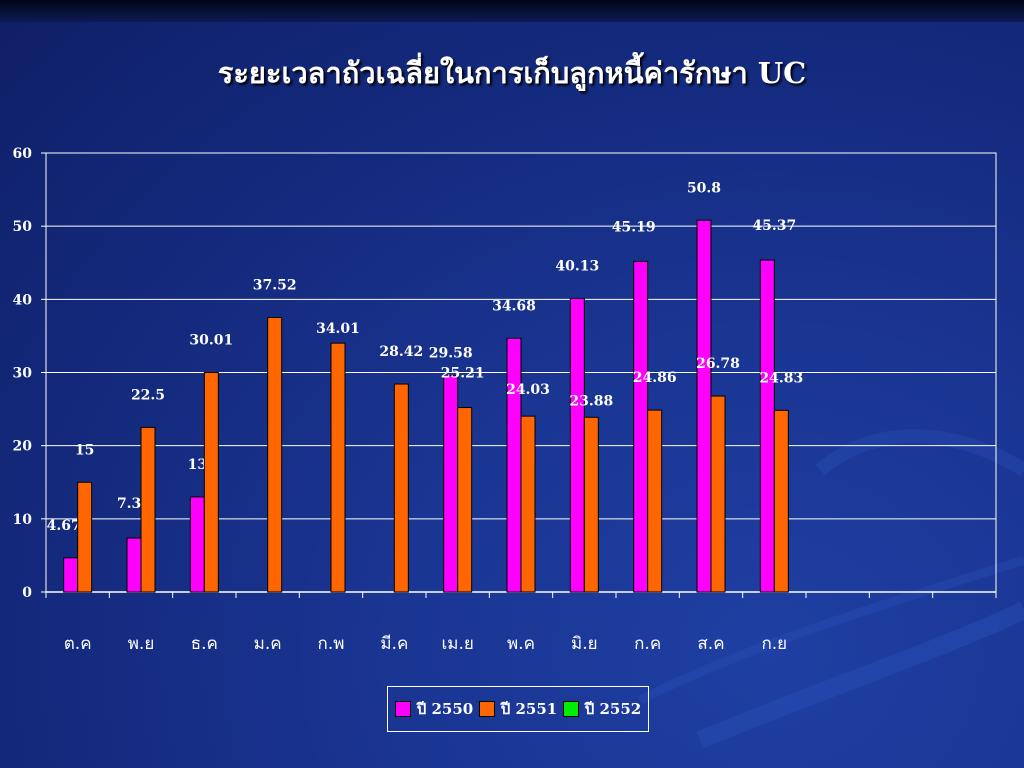  Describe the element at coordinates (774, 644) in the screenshot. I see `x-tick-label: ก.ย` at that location.